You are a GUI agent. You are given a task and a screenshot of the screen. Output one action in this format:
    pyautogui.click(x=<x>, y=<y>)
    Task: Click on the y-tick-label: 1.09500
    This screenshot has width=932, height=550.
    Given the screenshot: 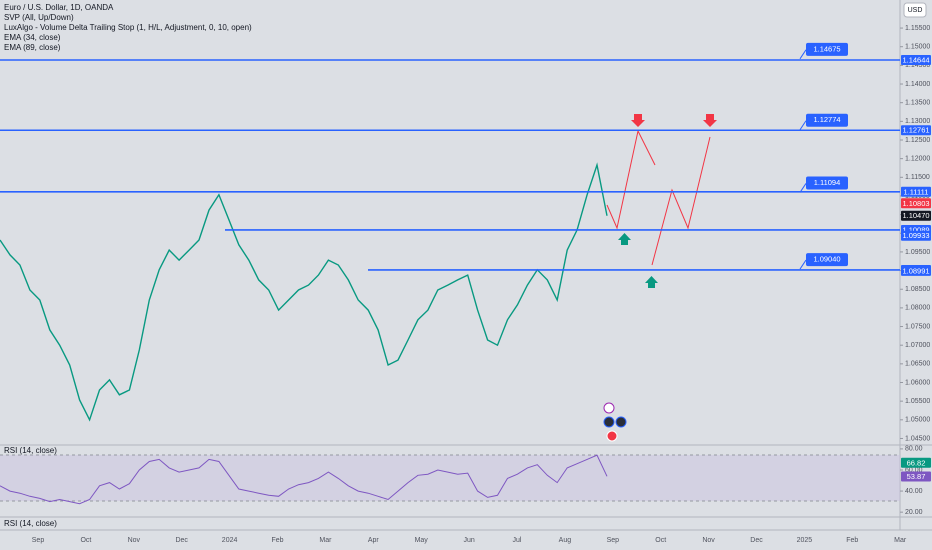 What is the action you would take?
    pyautogui.click(x=917, y=252)
    